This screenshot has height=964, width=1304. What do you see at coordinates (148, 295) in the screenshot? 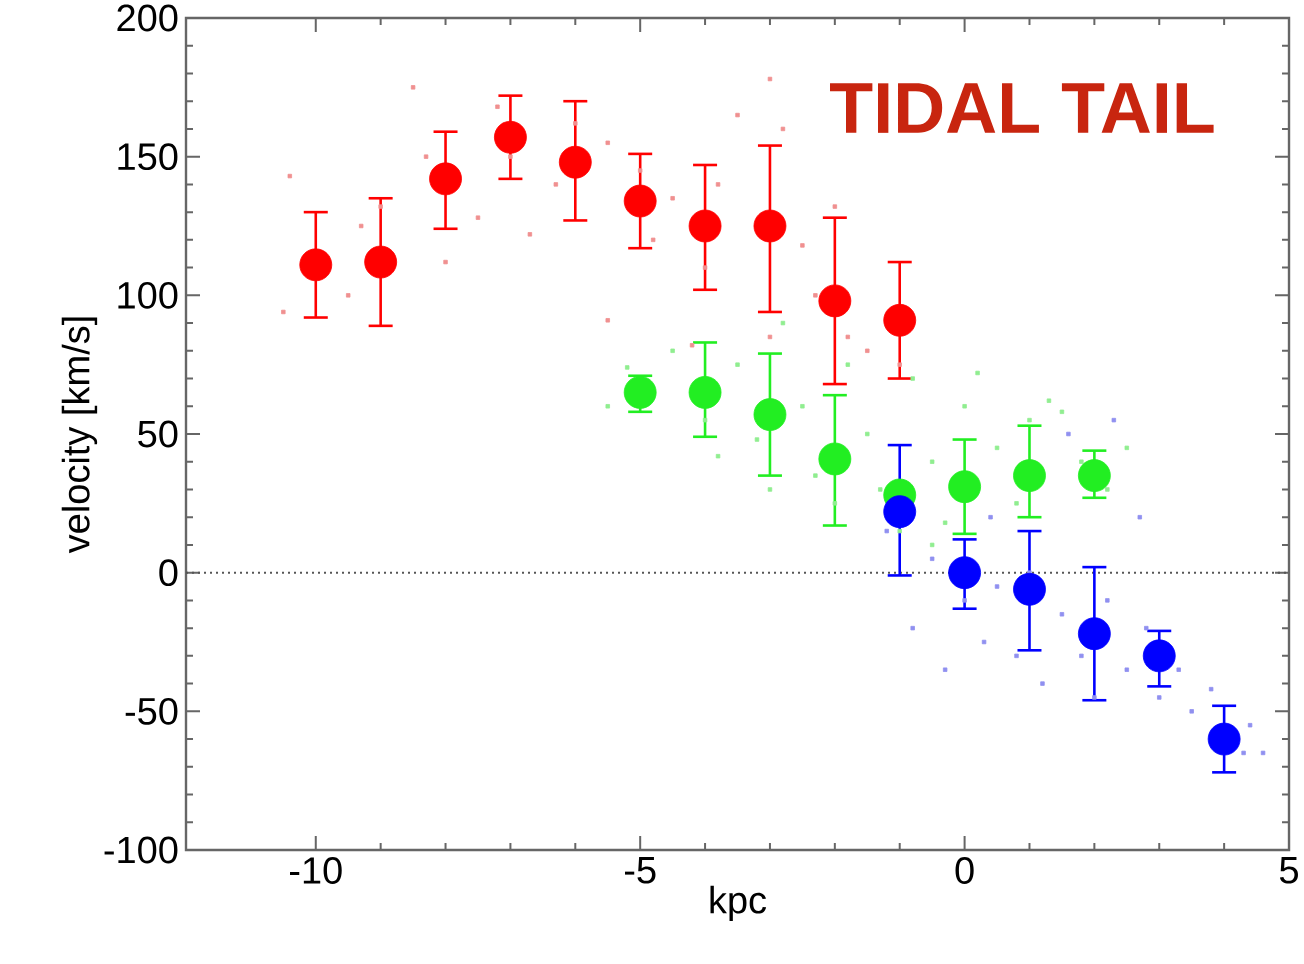
I see `y-tick-label: 100` at bounding box center [148, 295].